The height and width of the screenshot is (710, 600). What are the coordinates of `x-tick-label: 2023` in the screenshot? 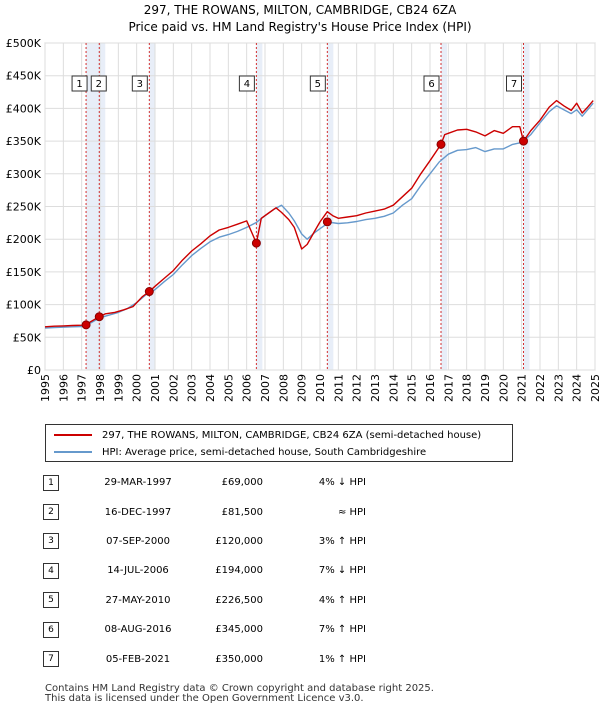 It's located at (558, 388).